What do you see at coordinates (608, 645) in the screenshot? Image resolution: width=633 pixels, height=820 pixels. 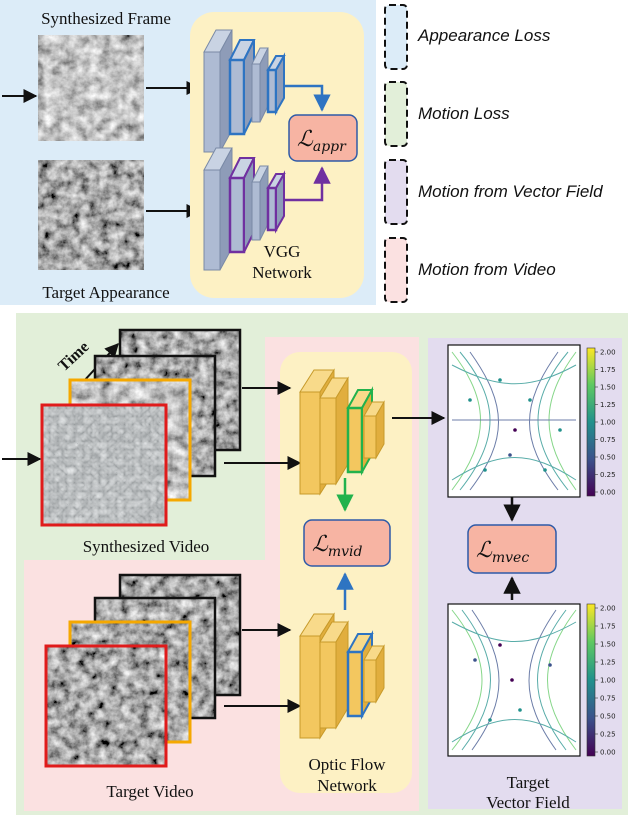 I see `colorbar-bottom-tick-label: 1.50` at bounding box center [608, 645].